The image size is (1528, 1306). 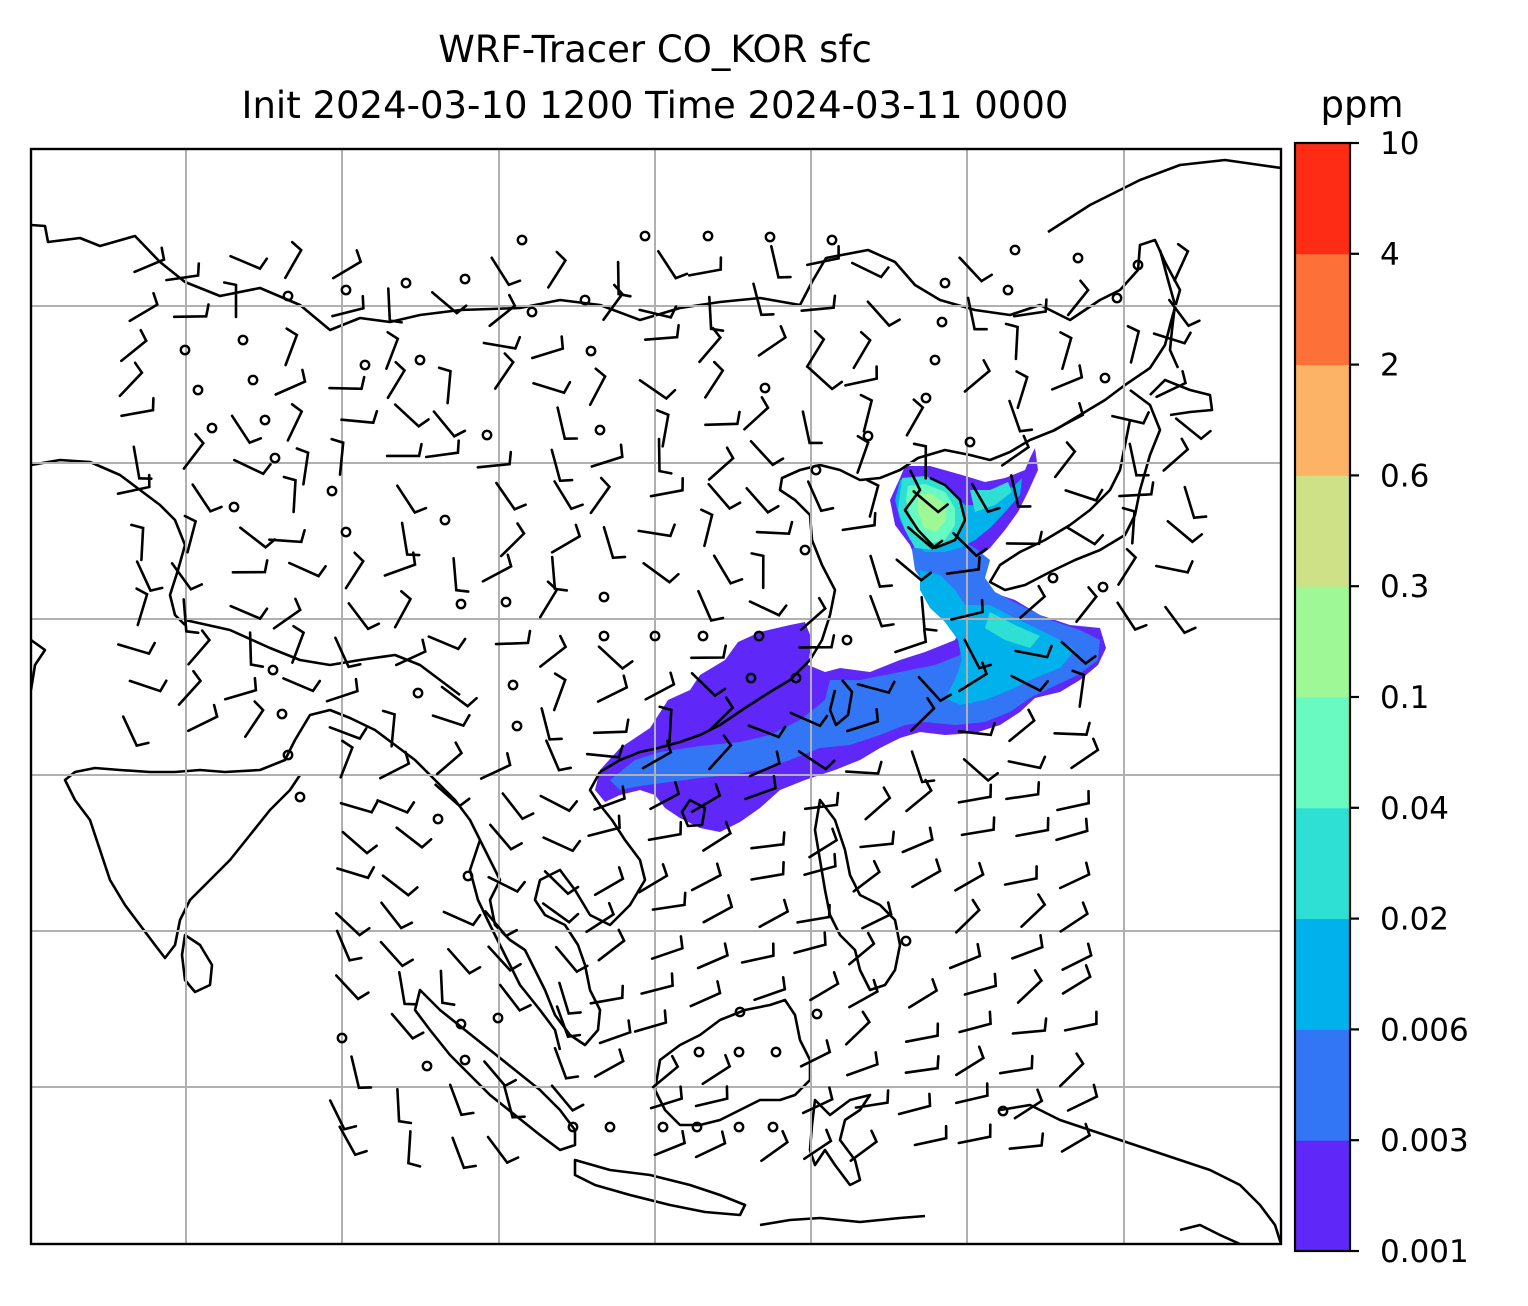 I want to click on colorbar-tick-label: 0.02, so click(x=1414, y=920).